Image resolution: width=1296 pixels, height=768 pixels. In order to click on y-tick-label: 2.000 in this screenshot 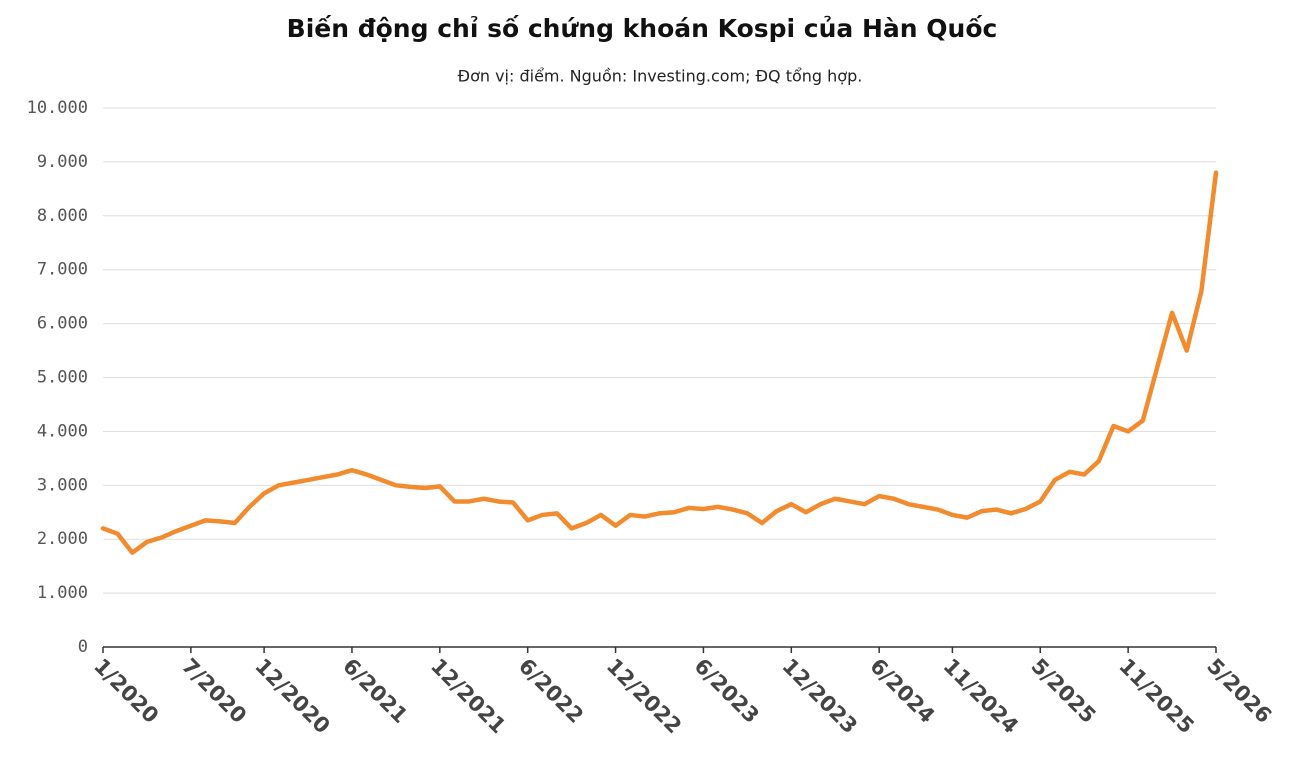, I will do `click(62, 539)`.